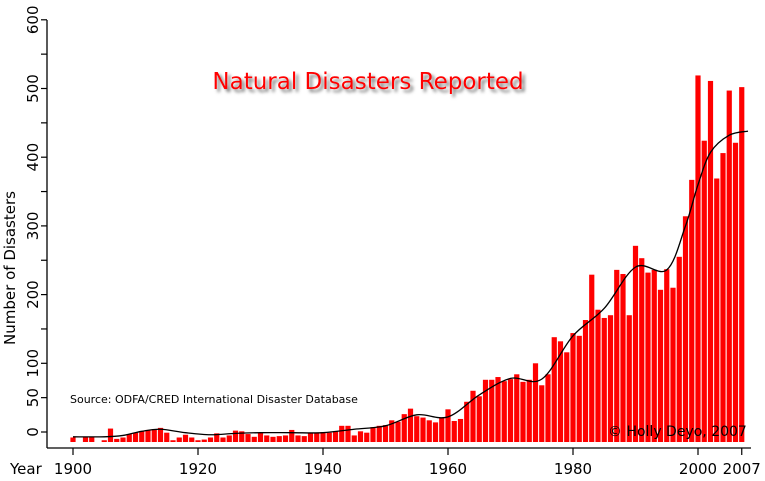 The image size is (765, 481). What do you see at coordinates (198, 469) in the screenshot?
I see `x-tick-label: 1920` at bounding box center [198, 469].